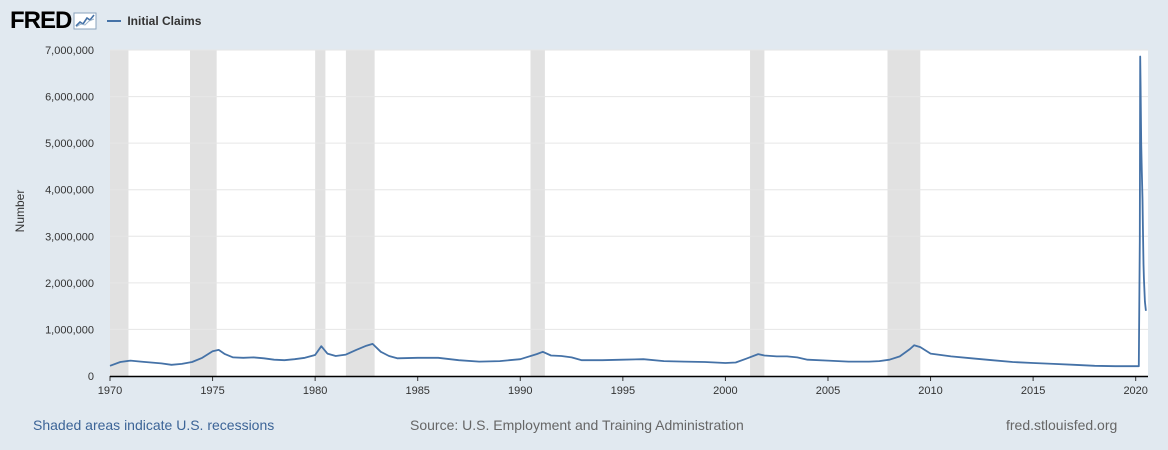  Describe the element at coordinates (212, 391) in the screenshot. I see `x-tick-label: 1975` at that location.